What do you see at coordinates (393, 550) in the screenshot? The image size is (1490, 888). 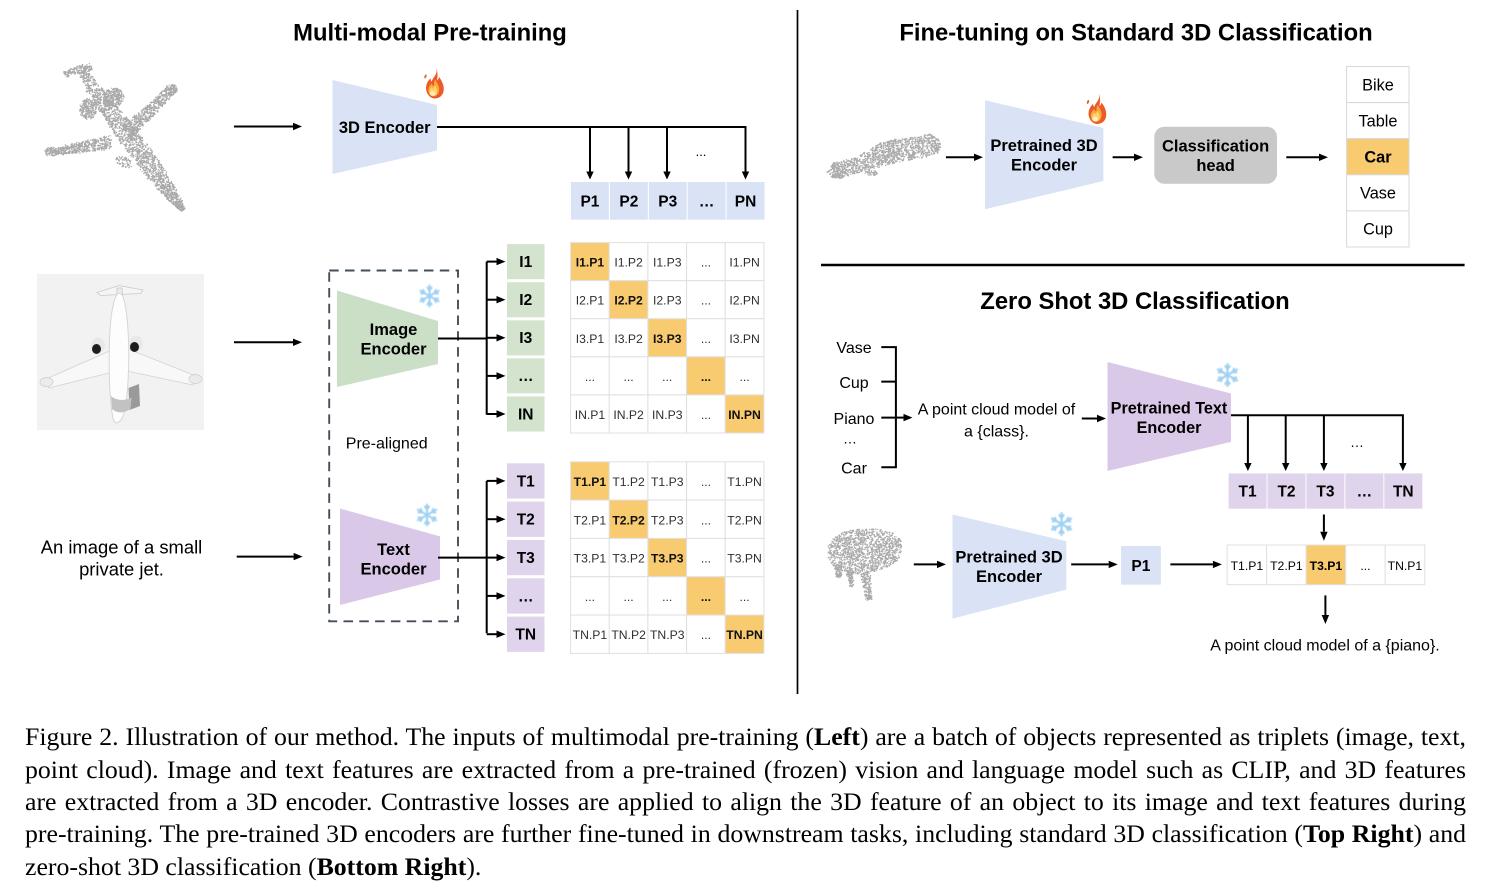 I see `svg-text: Text` at bounding box center [393, 550].